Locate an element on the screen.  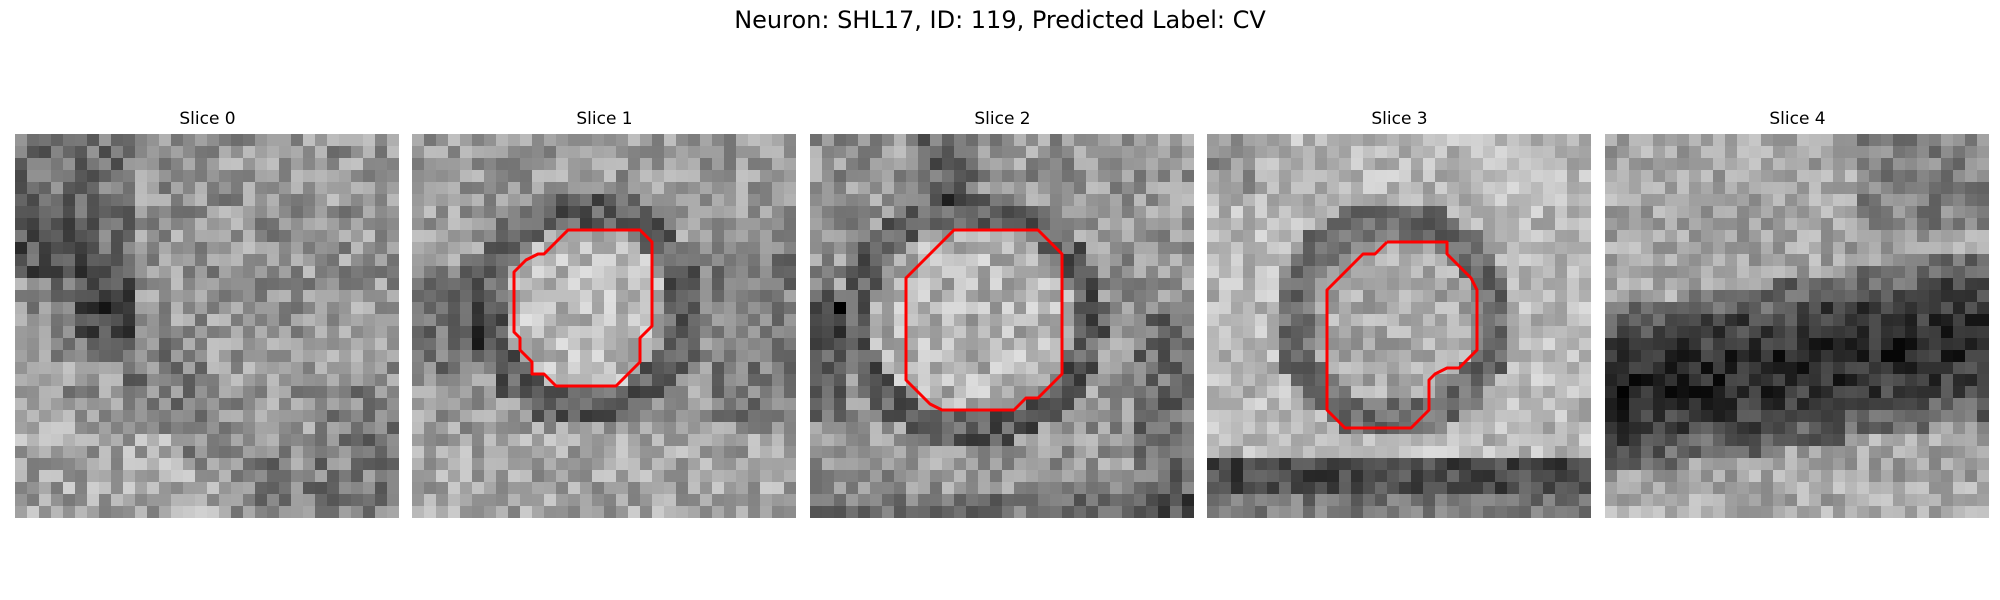
slice-panel: Slice 1 is located at coordinates (604, 314).